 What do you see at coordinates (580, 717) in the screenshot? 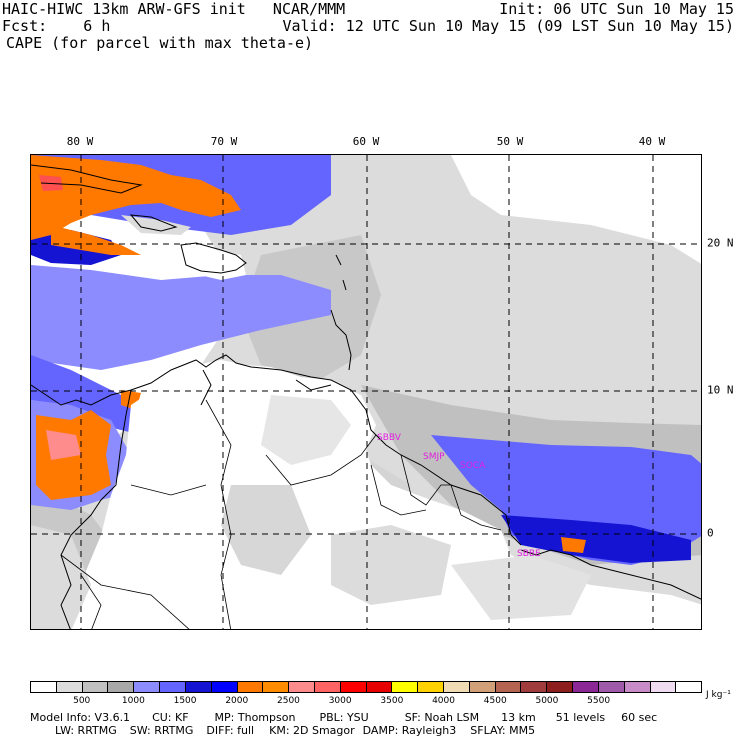
I see `footer-item: 51 levels` at bounding box center [580, 717].